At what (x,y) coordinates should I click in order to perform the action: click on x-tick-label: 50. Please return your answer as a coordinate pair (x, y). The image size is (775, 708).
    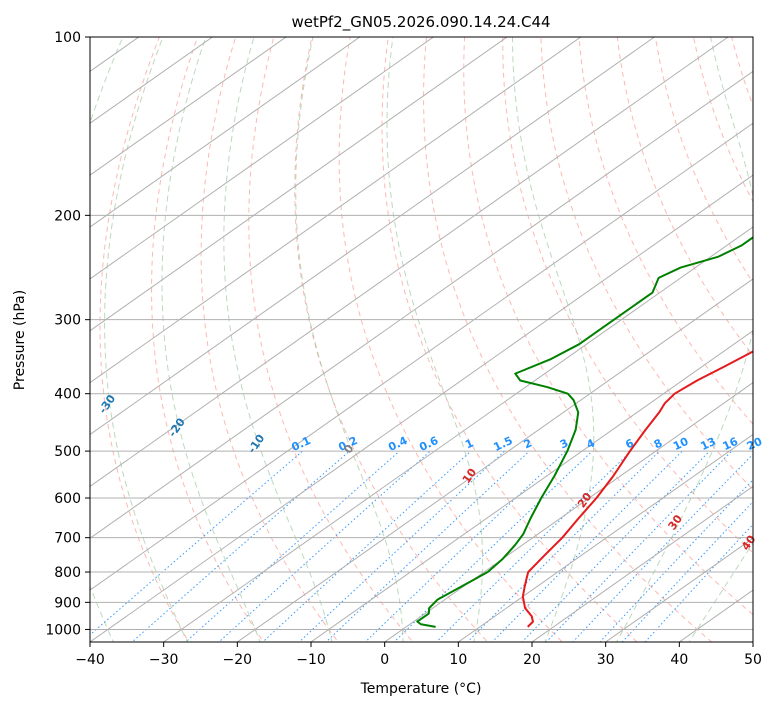
    Looking at the image, I should click on (753, 660).